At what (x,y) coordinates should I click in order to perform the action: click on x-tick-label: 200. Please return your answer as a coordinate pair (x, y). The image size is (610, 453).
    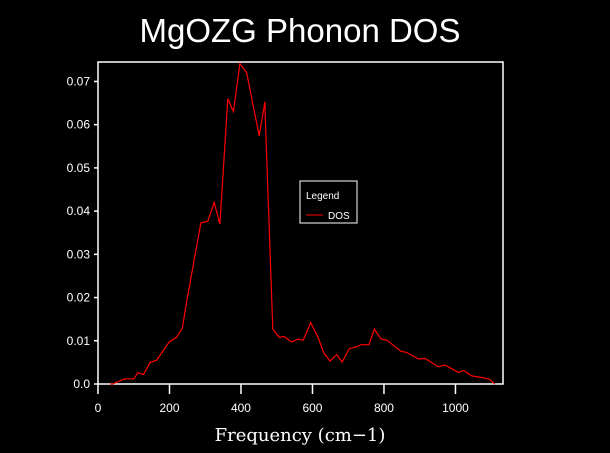
    Looking at the image, I should click on (169, 408).